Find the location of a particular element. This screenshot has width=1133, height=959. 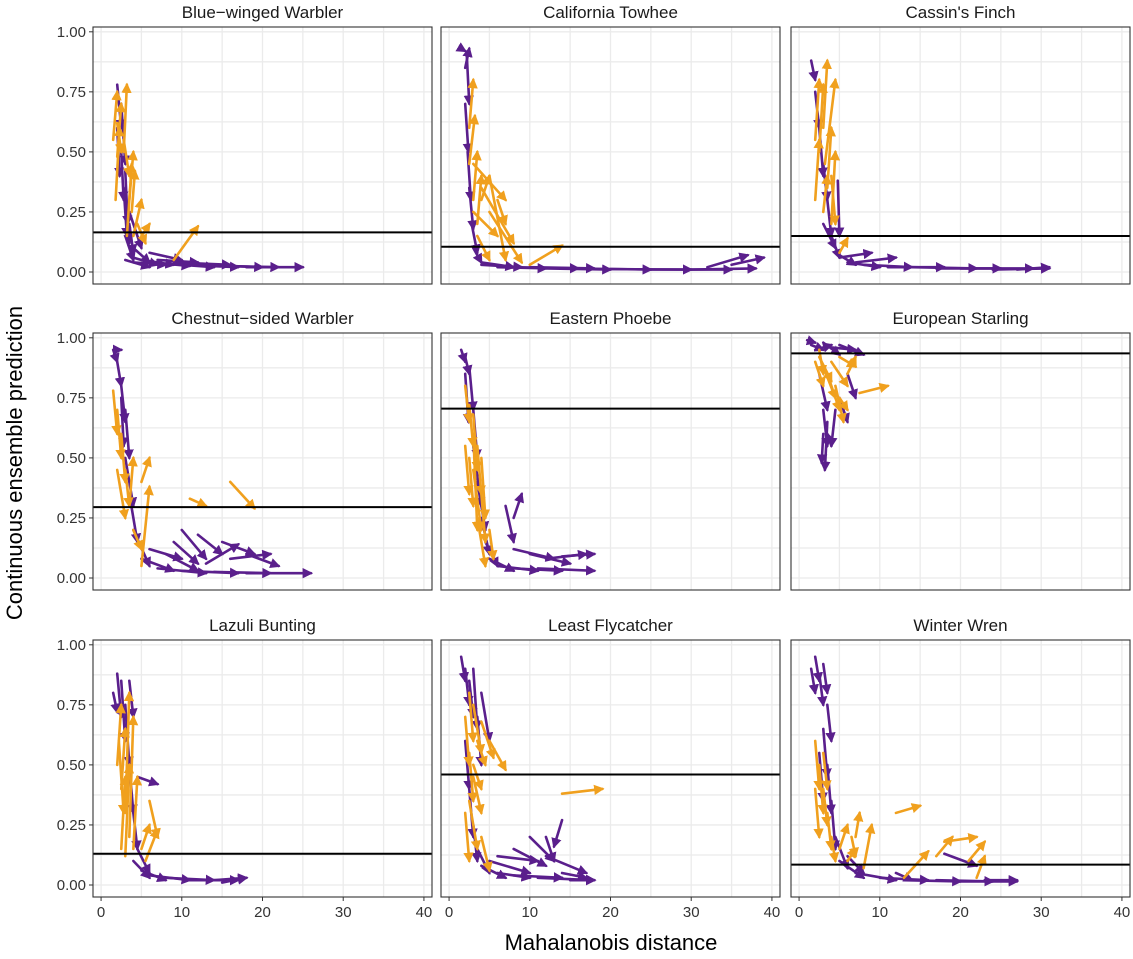

facet-title: Eastern Phoebe is located at coordinates (611, 318).